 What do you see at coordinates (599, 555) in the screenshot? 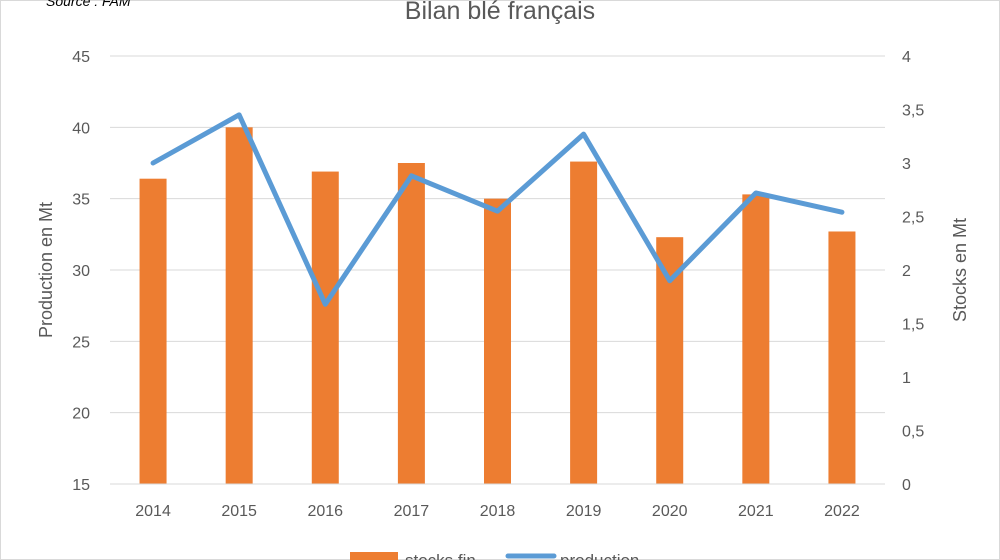
I see `legend-label-production: production` at bounding box center [599, 555].